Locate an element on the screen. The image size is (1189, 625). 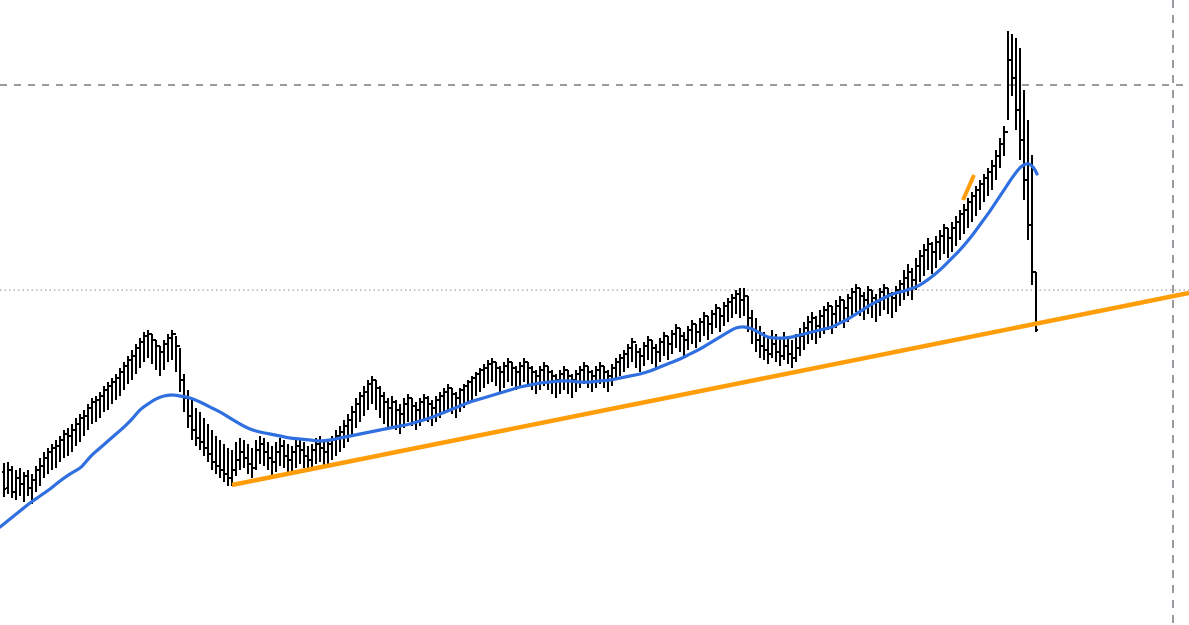
ohlc-bar is located at coordinates (4, 480).